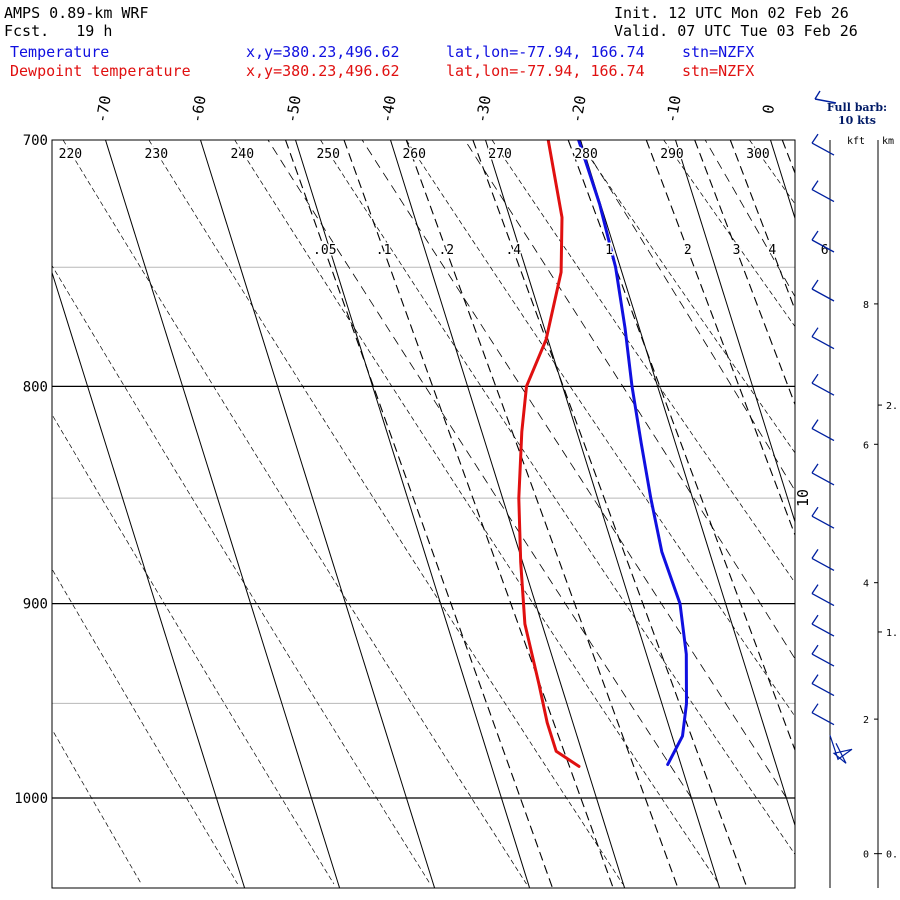 This screenshot has width=900, height=900. Describe the element at coordinates (632, 453) in the screenshot. I see `temperature-profile` at that location.